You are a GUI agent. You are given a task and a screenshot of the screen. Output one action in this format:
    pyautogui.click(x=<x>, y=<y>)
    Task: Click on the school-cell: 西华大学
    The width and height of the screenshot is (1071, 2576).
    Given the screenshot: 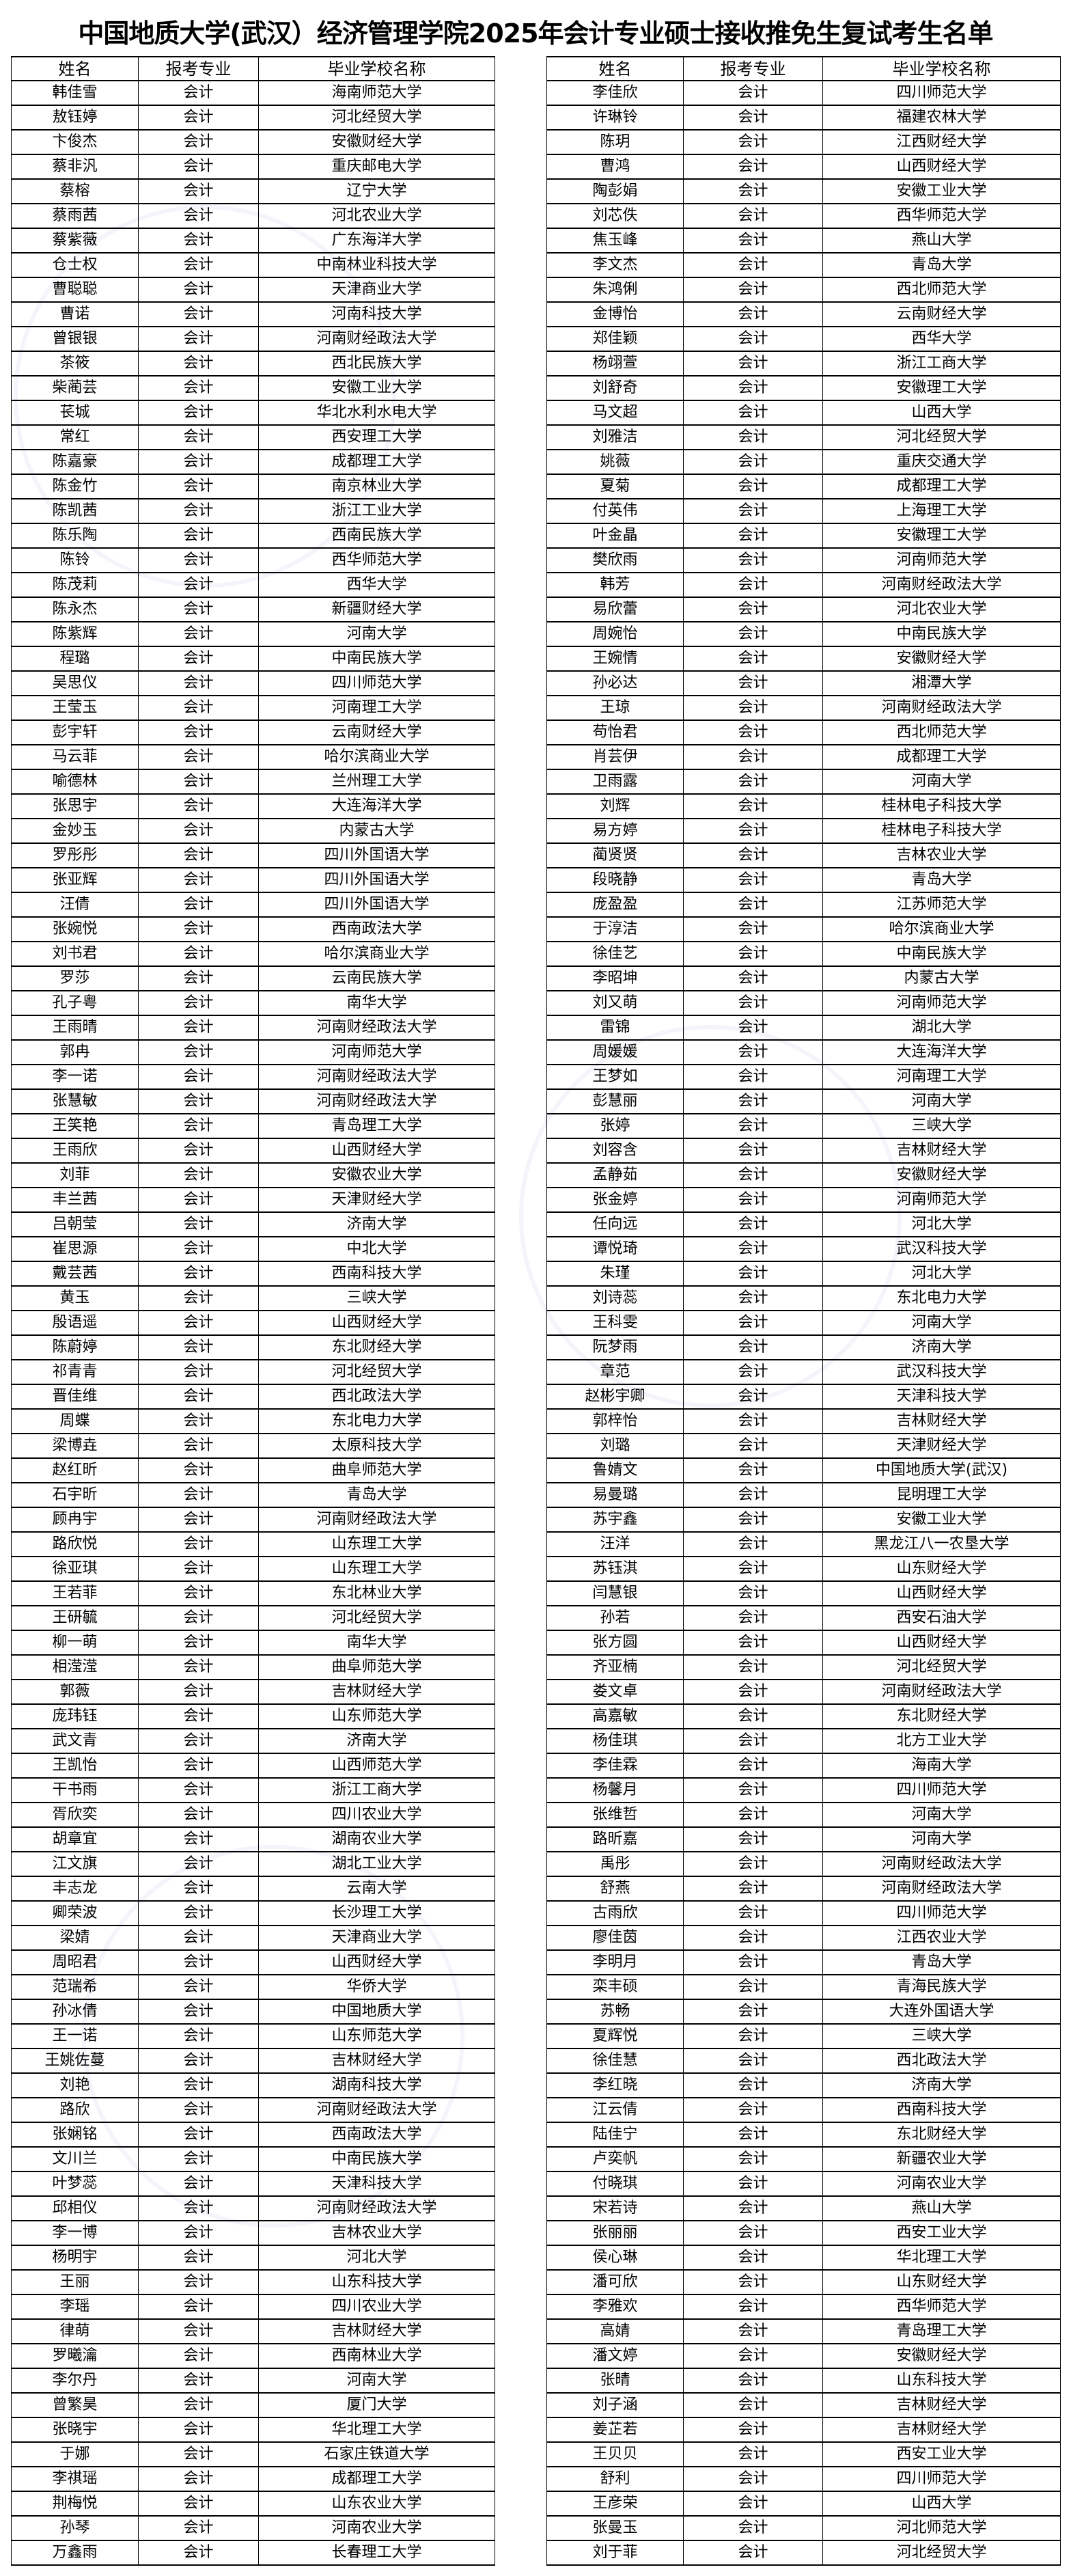 What is the action you would take?
    pyautogui.click(x=941, y=339)
    